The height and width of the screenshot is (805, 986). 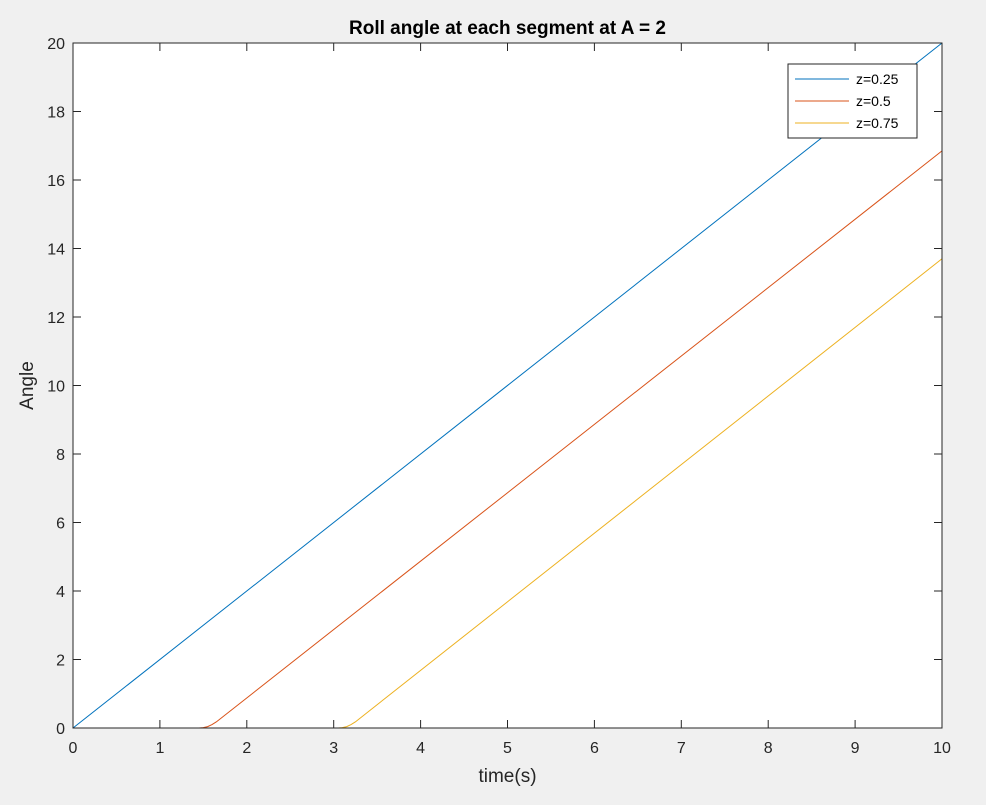 I want to click on y-tick-label: 8, so click(x=60, y=455).